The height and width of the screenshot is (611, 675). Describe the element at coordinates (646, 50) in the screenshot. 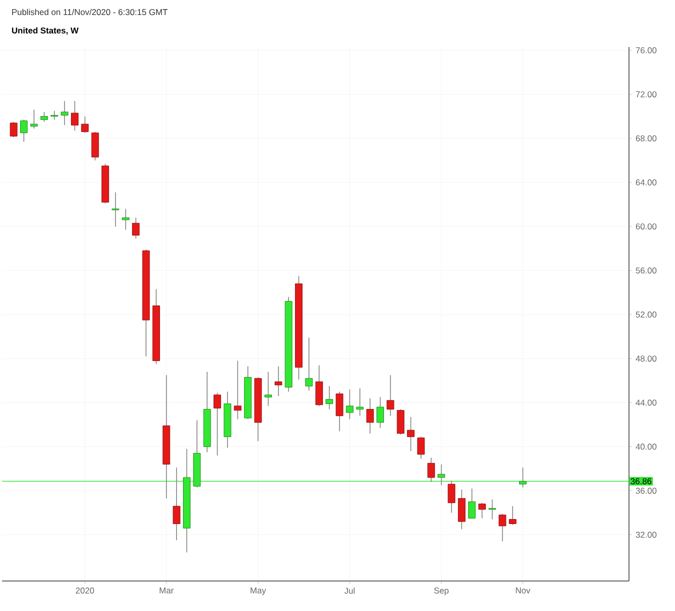

I see `y-tick-label: 76.00` at that location.